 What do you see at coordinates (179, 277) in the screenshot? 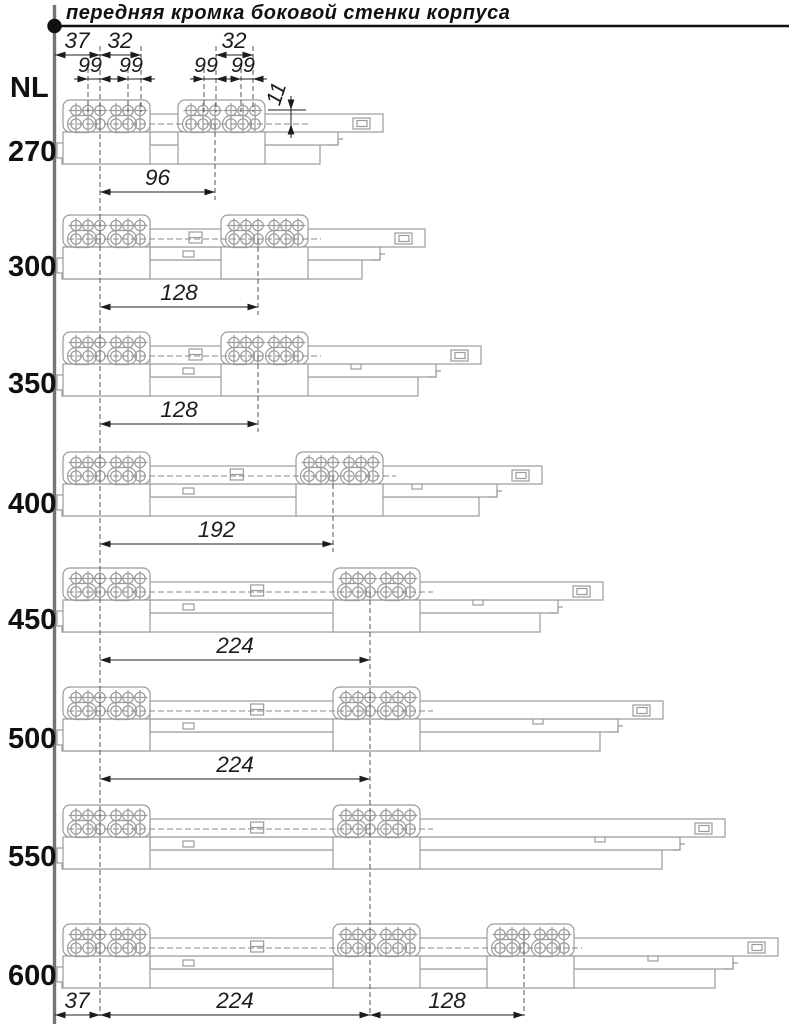
I see `dimension-spacing-300: 128` at bounding box center [179, 277].